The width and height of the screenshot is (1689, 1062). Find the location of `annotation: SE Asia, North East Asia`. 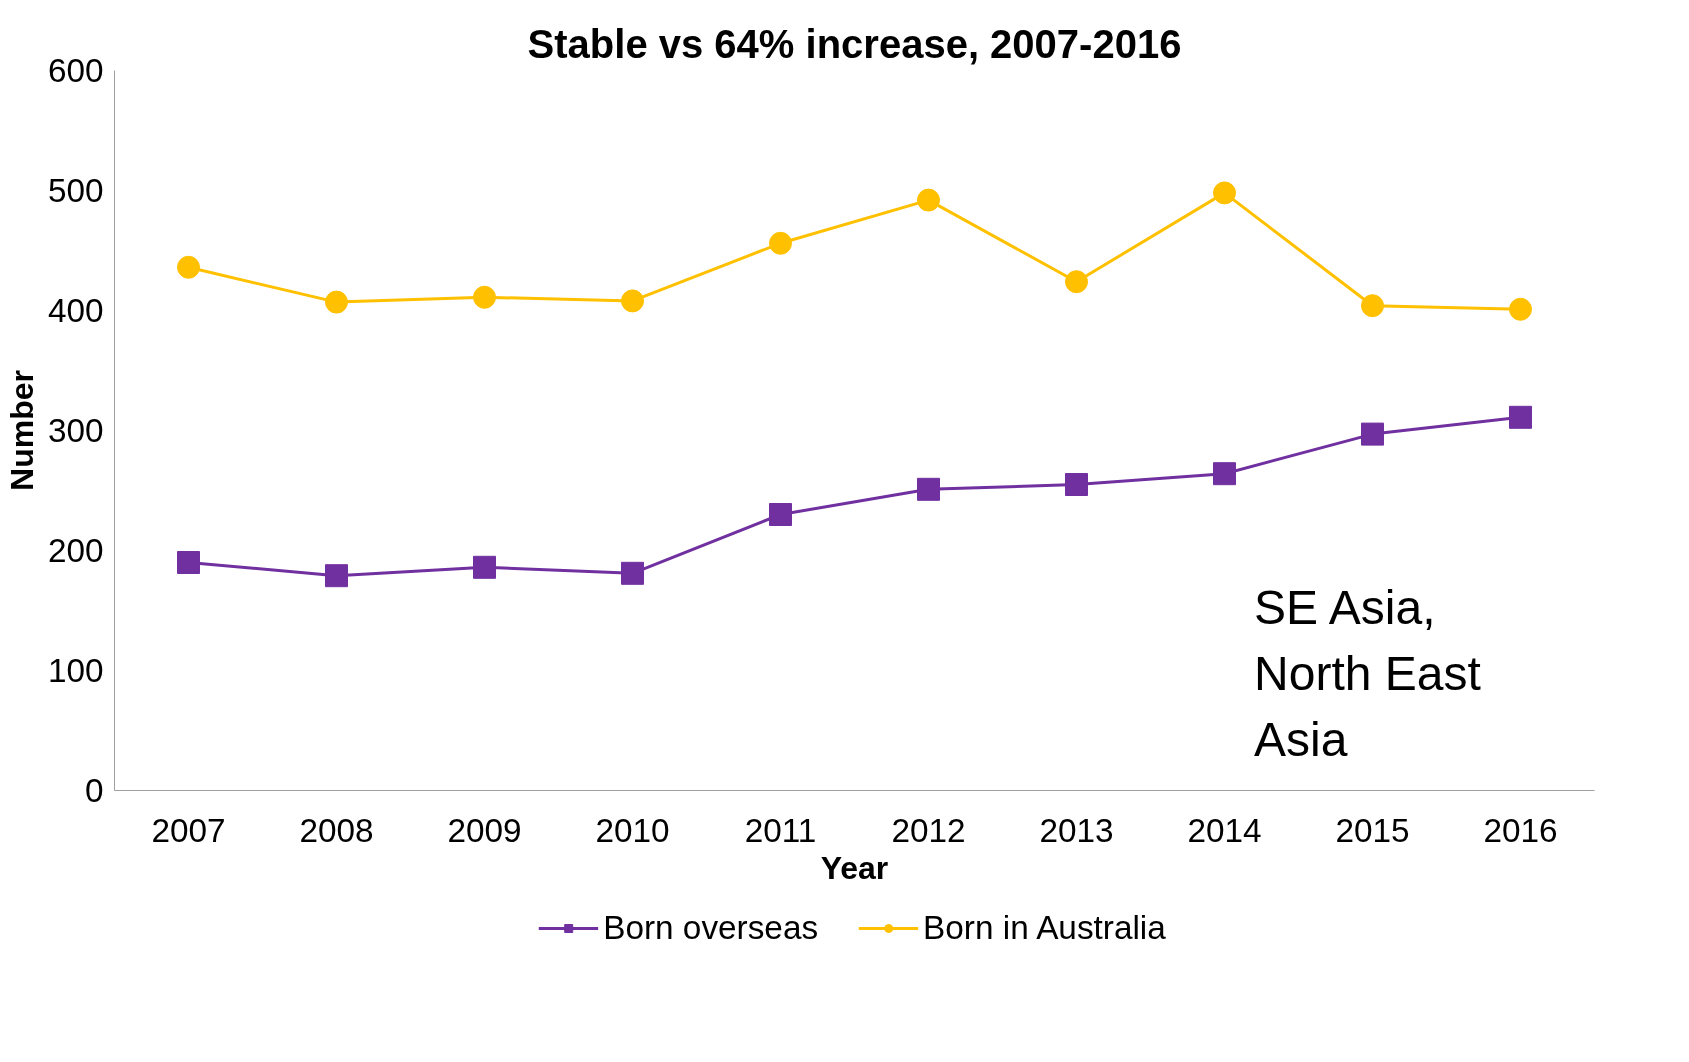

annotation: SE Asia, North East Asia is located at coordinates (1367, 673).